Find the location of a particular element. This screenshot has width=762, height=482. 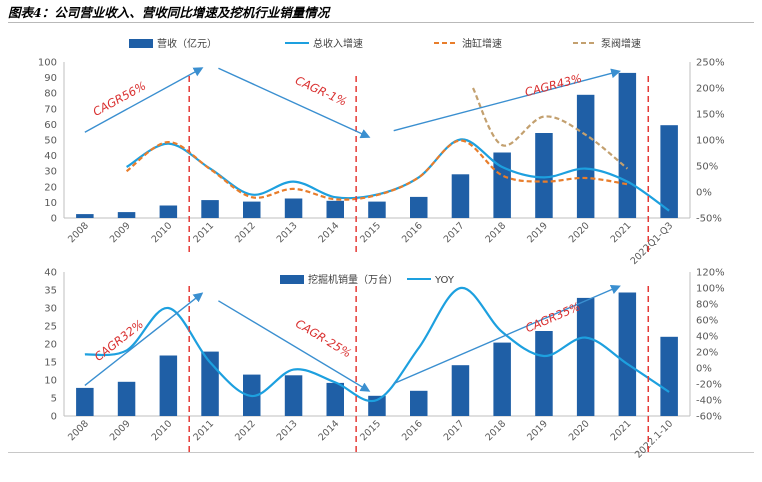

legend: 挖掘机销量（万台） YOY is located at coordinates (367, 279).